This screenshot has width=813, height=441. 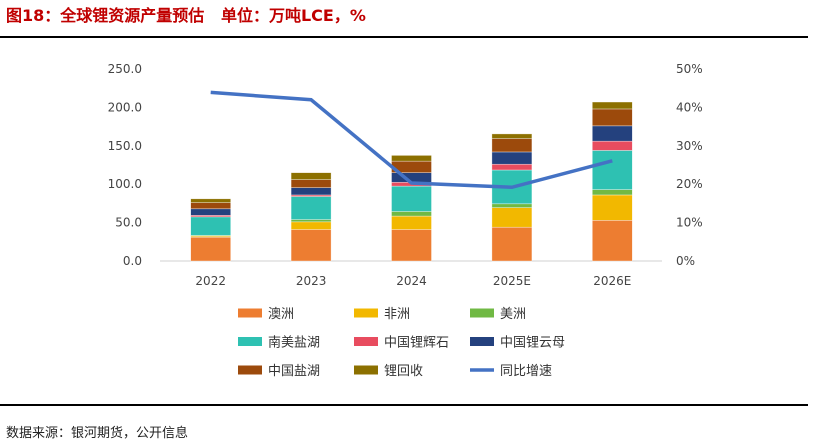 I want to click on legend-label: 中国锂云母, so click(x=532, y=343).